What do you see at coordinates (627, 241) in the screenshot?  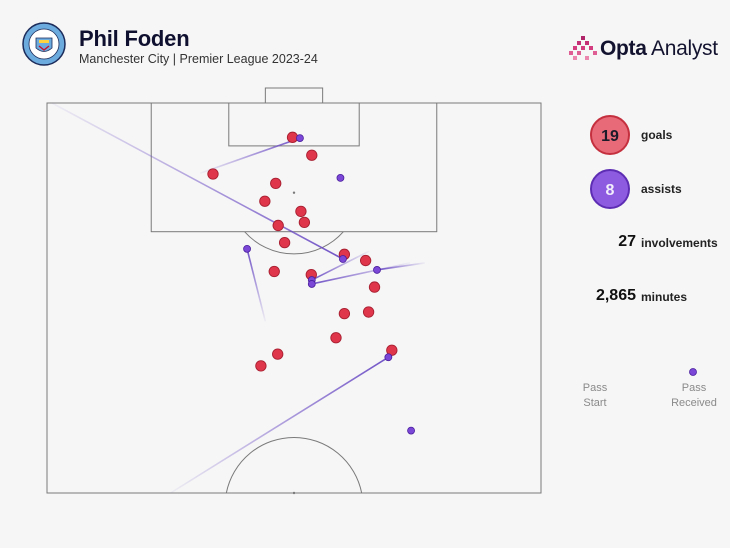 I see `involvements-value: 27` at bounding box center [627, 241].